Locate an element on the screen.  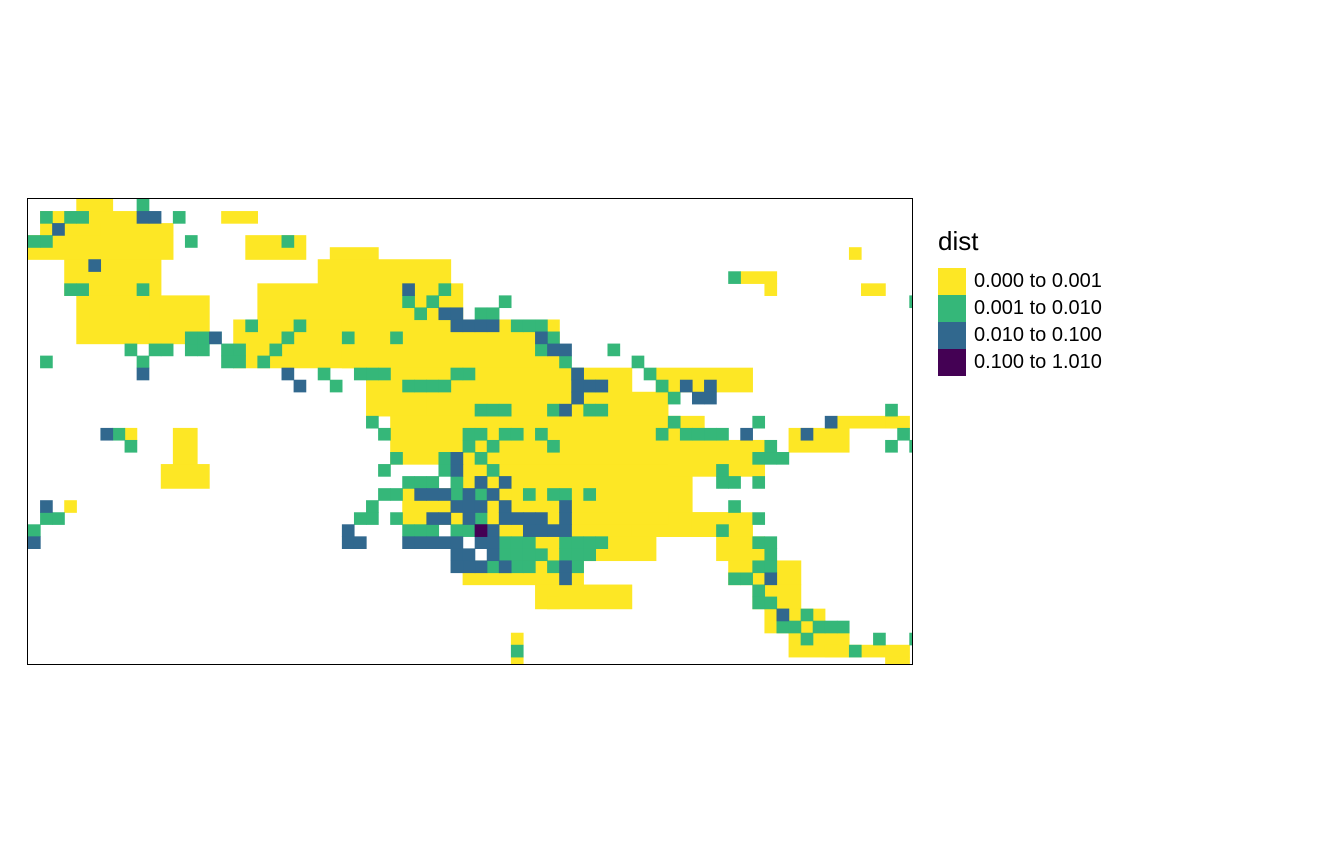
legend-label: 0.000 to 0.001 is located at coordinates (1038, 281).